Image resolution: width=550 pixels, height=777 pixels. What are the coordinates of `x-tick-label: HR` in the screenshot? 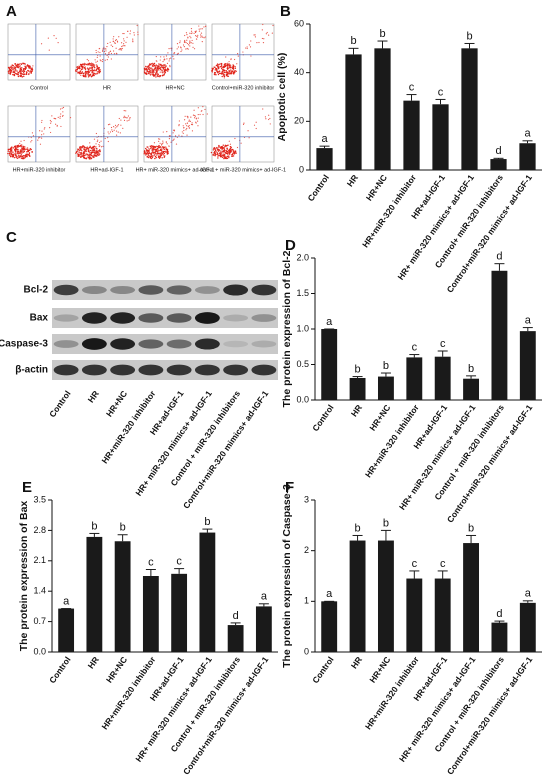 It's located at (352, 181).